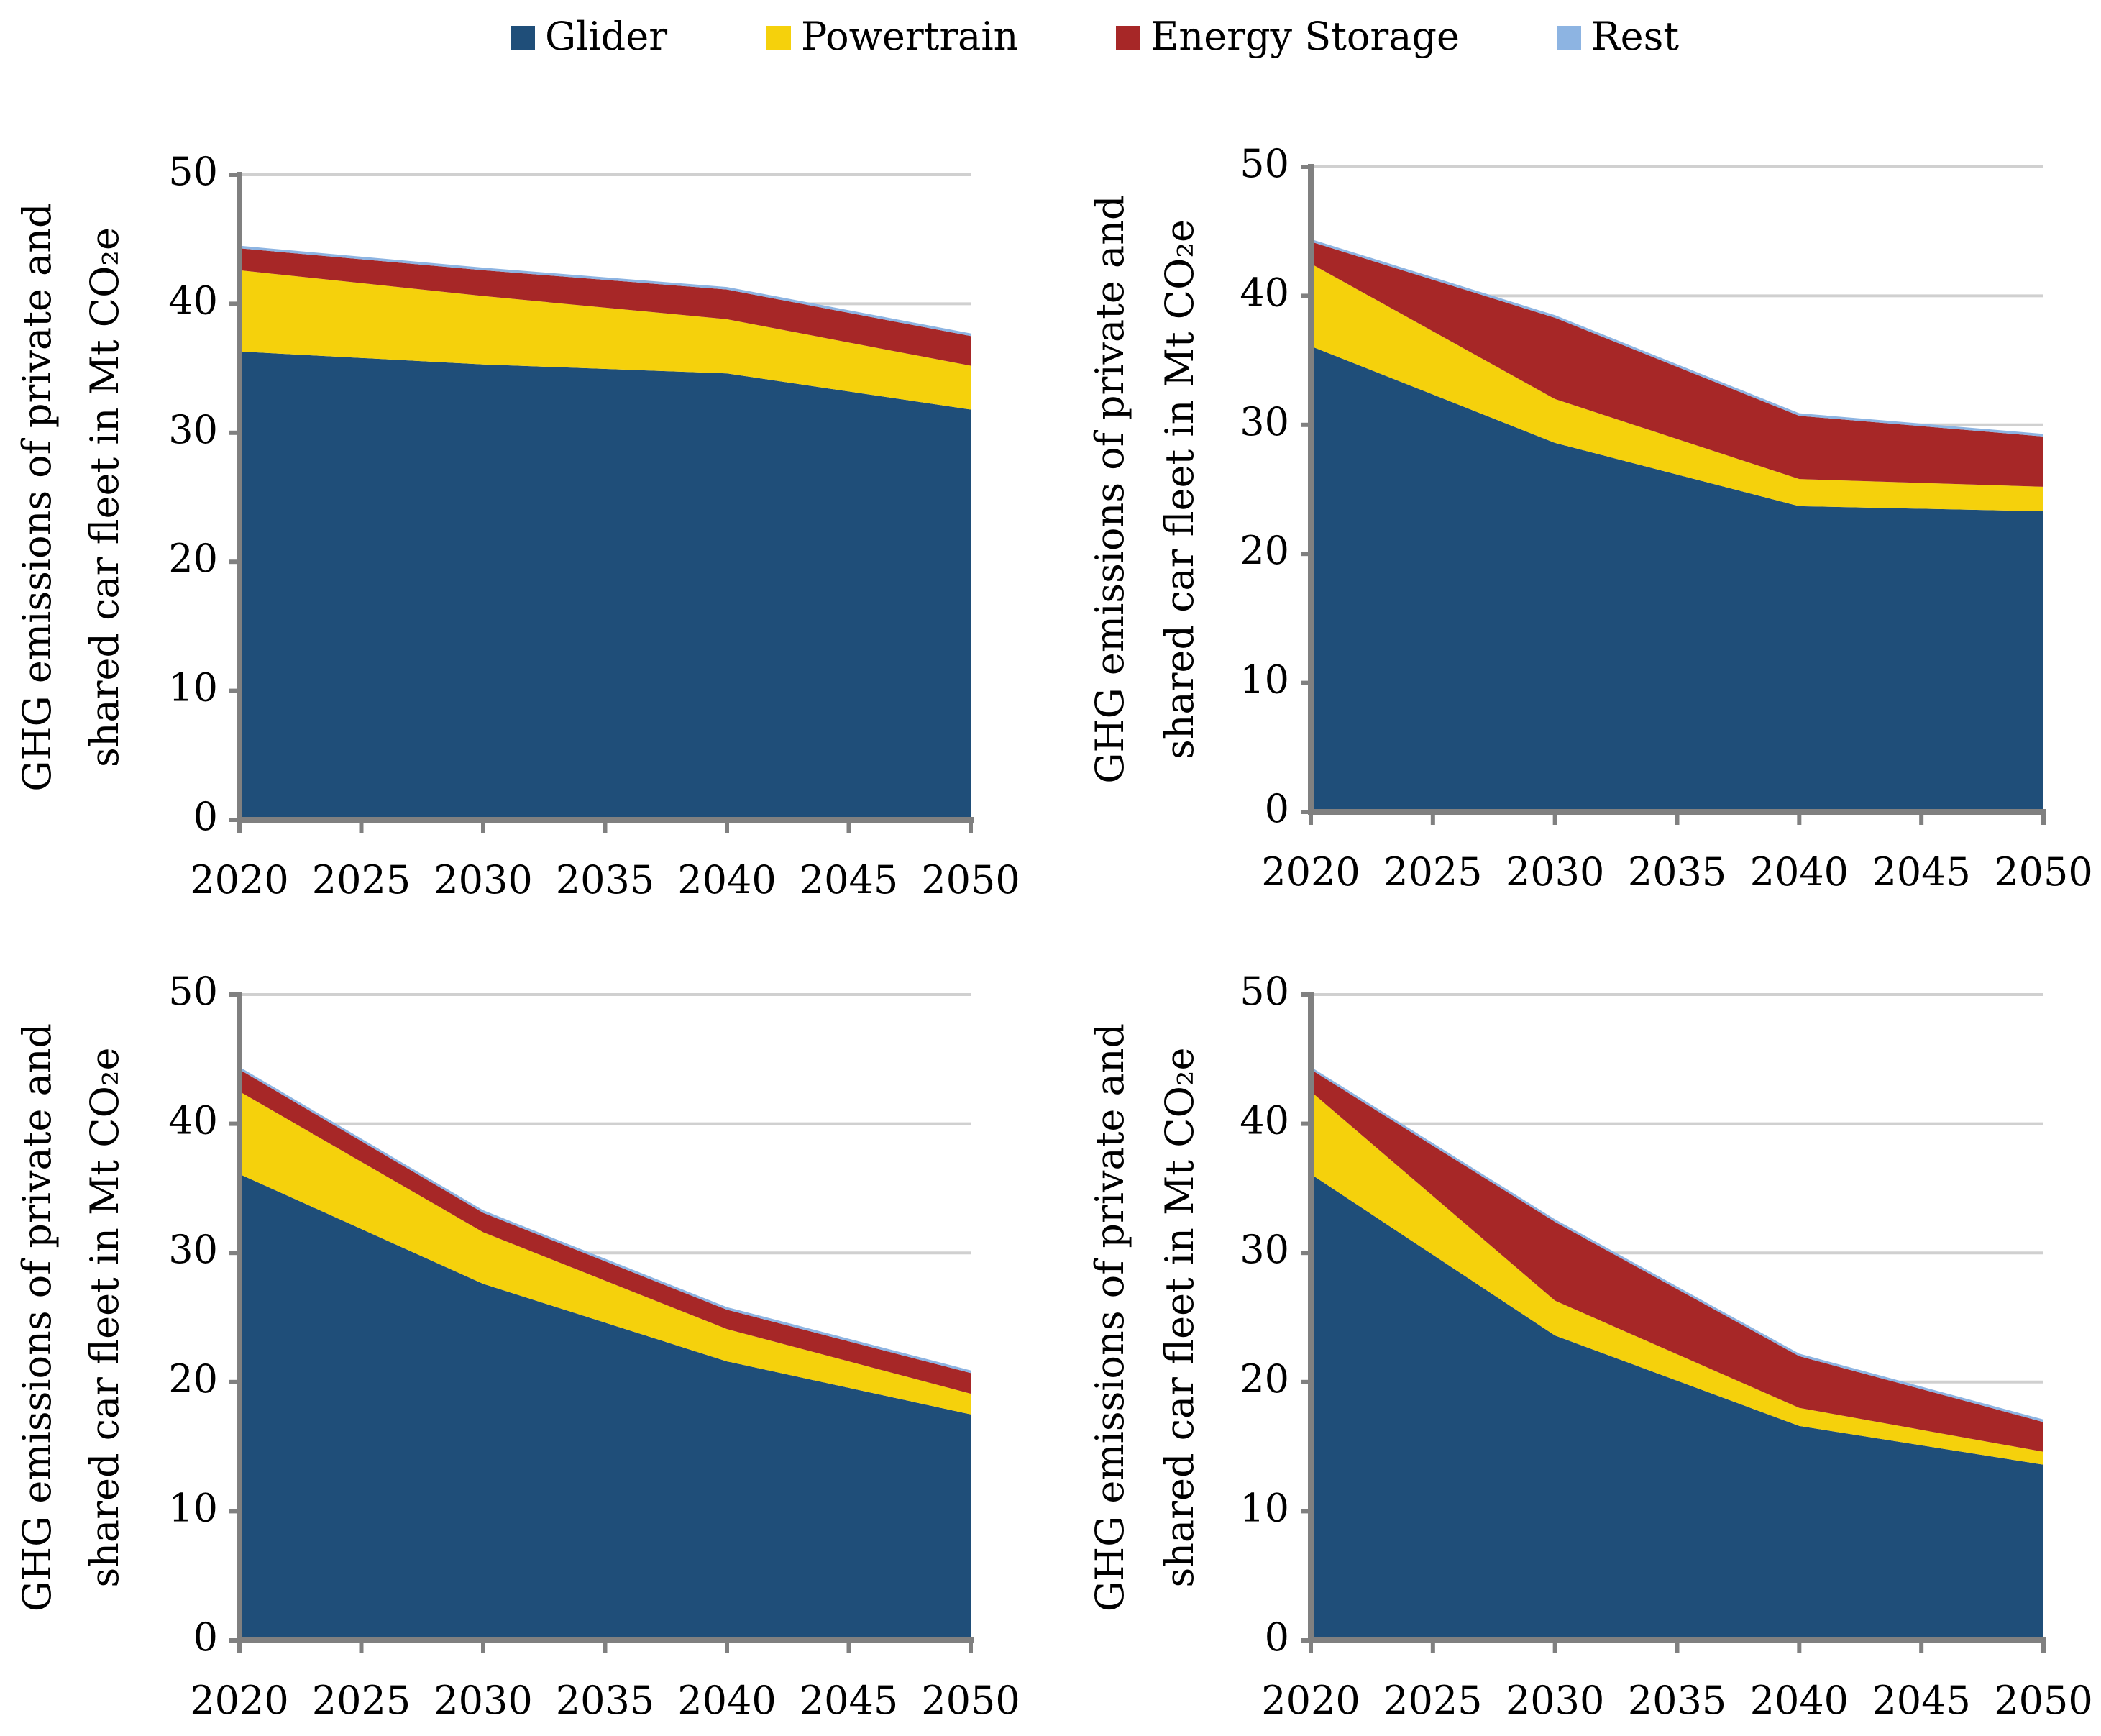  I want to click on legend: Glider Powertrain Energy Storage Rest, so click(1095, 37).